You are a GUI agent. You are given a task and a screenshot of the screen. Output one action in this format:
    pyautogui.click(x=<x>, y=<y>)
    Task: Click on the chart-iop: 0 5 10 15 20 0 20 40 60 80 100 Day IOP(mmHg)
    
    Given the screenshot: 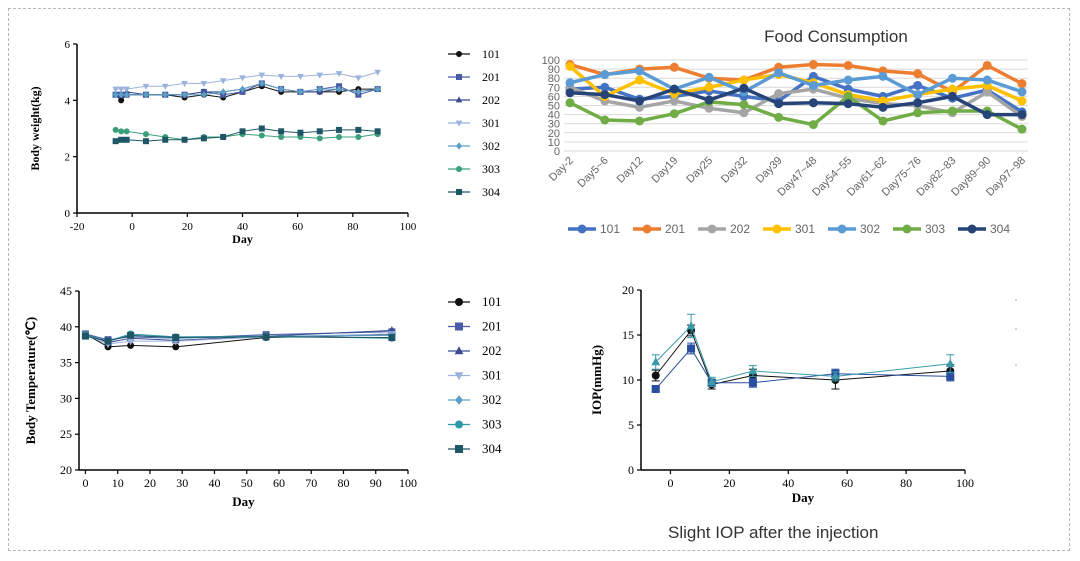 What is the action you would take?
    pyautogui.click(x=781, y=394)
    